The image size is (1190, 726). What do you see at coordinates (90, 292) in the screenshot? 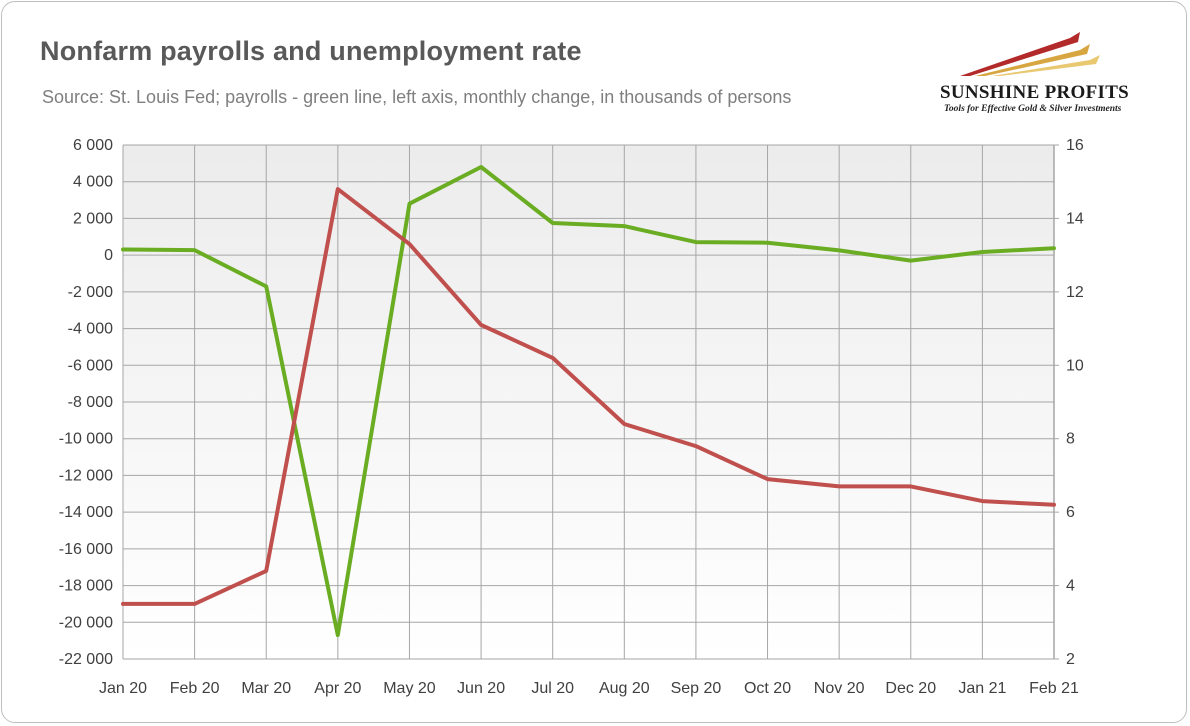
I see `left-axis-tick-label: -2 000` at bounding box center [90, 292].